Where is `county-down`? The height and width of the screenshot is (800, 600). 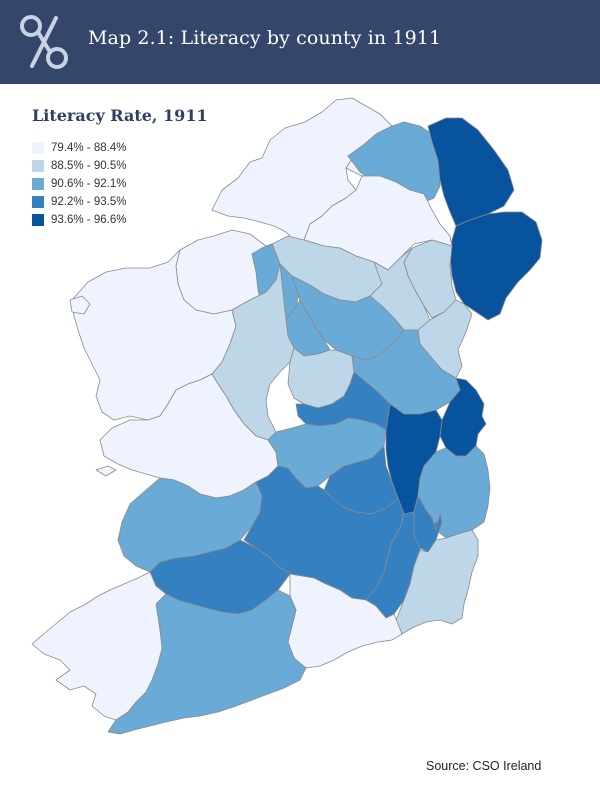 county-down is located at coordinates (496, 266).